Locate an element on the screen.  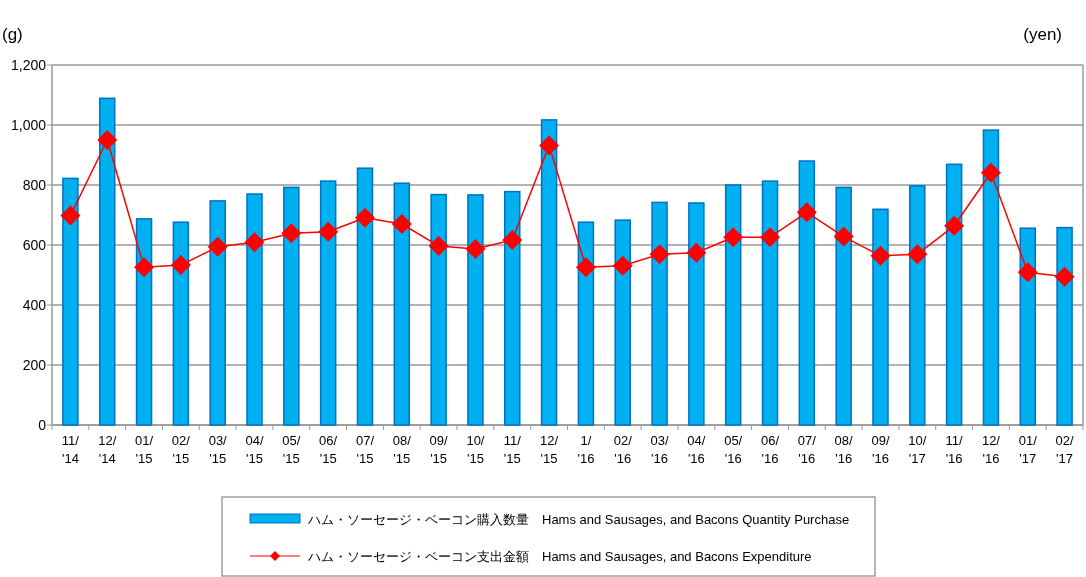
y2-axis-title: (yen) is located at coordinates (1042, 34).